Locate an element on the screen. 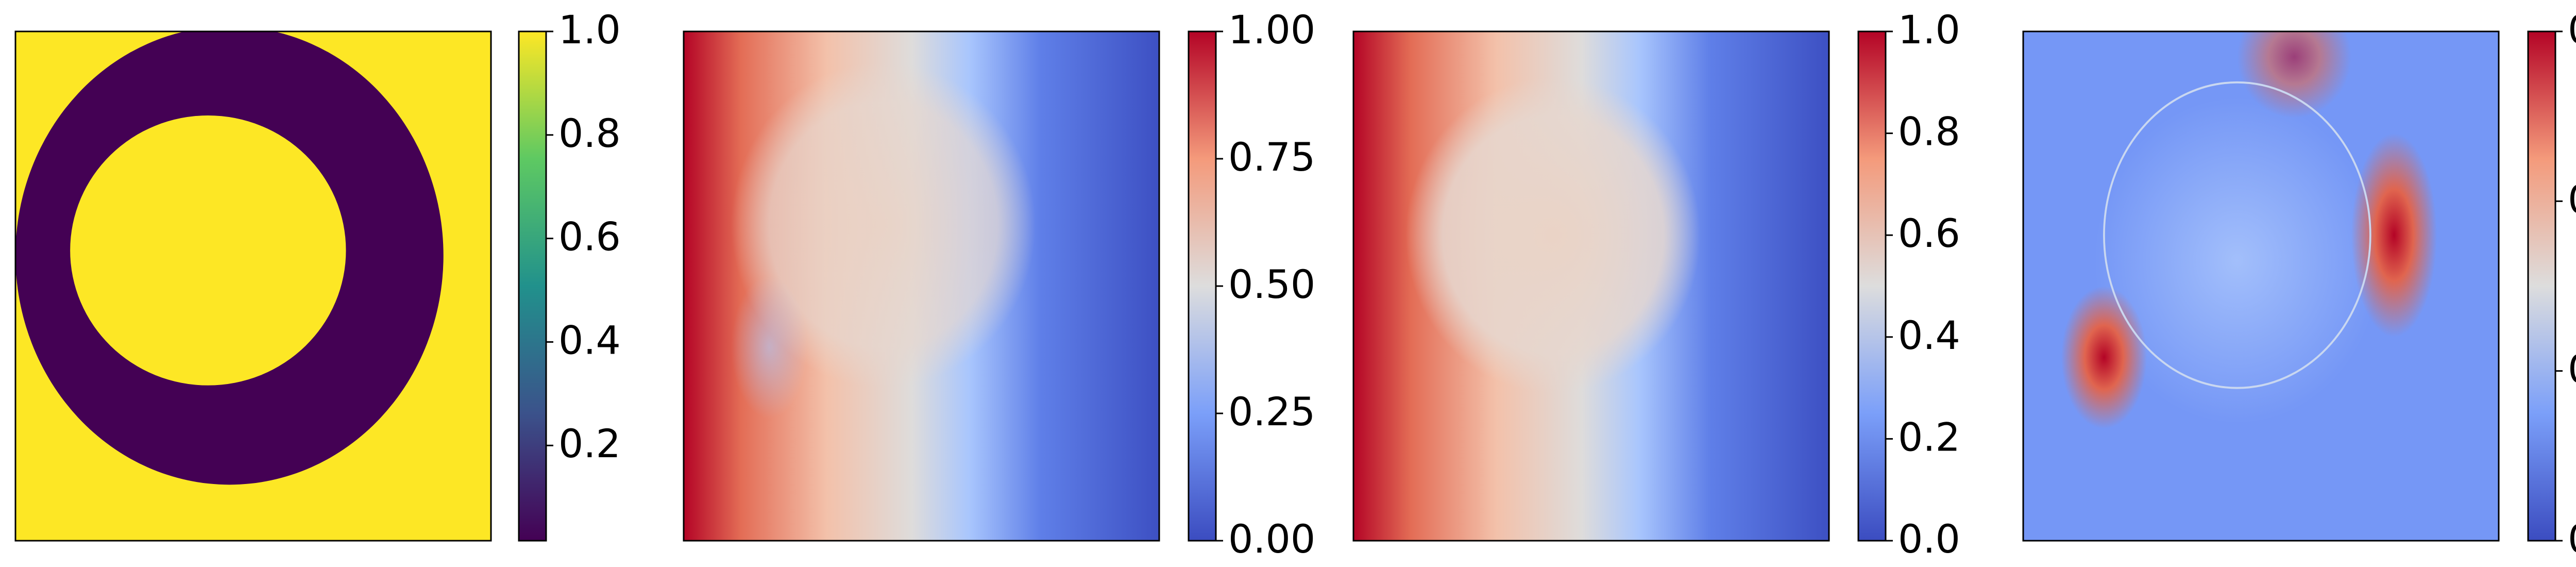 The image size is (2576, 567). colorbar-tick-label: 0.75 is located at coordinates (1271, 157).